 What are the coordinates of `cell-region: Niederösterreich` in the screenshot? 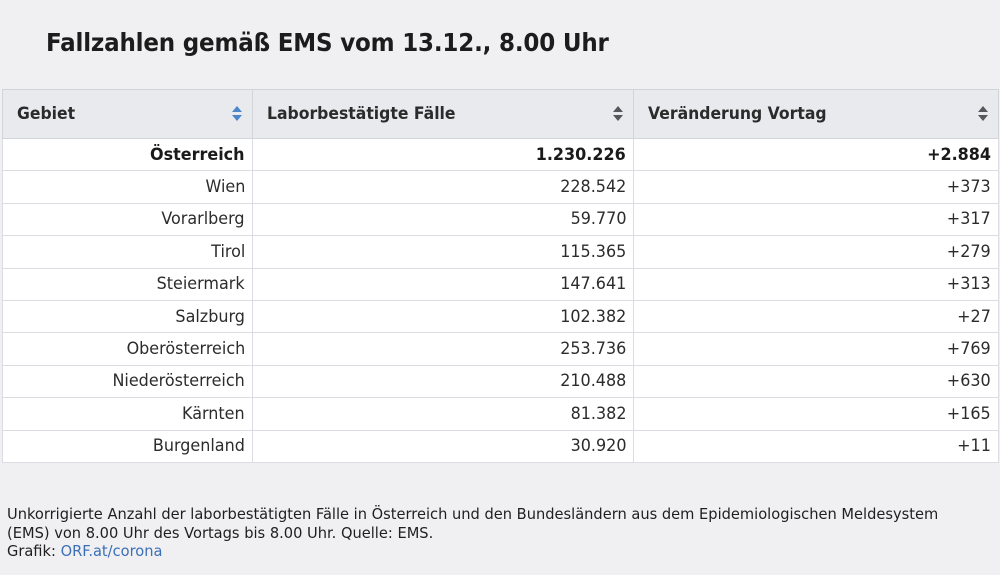 It's located at (127, 381).